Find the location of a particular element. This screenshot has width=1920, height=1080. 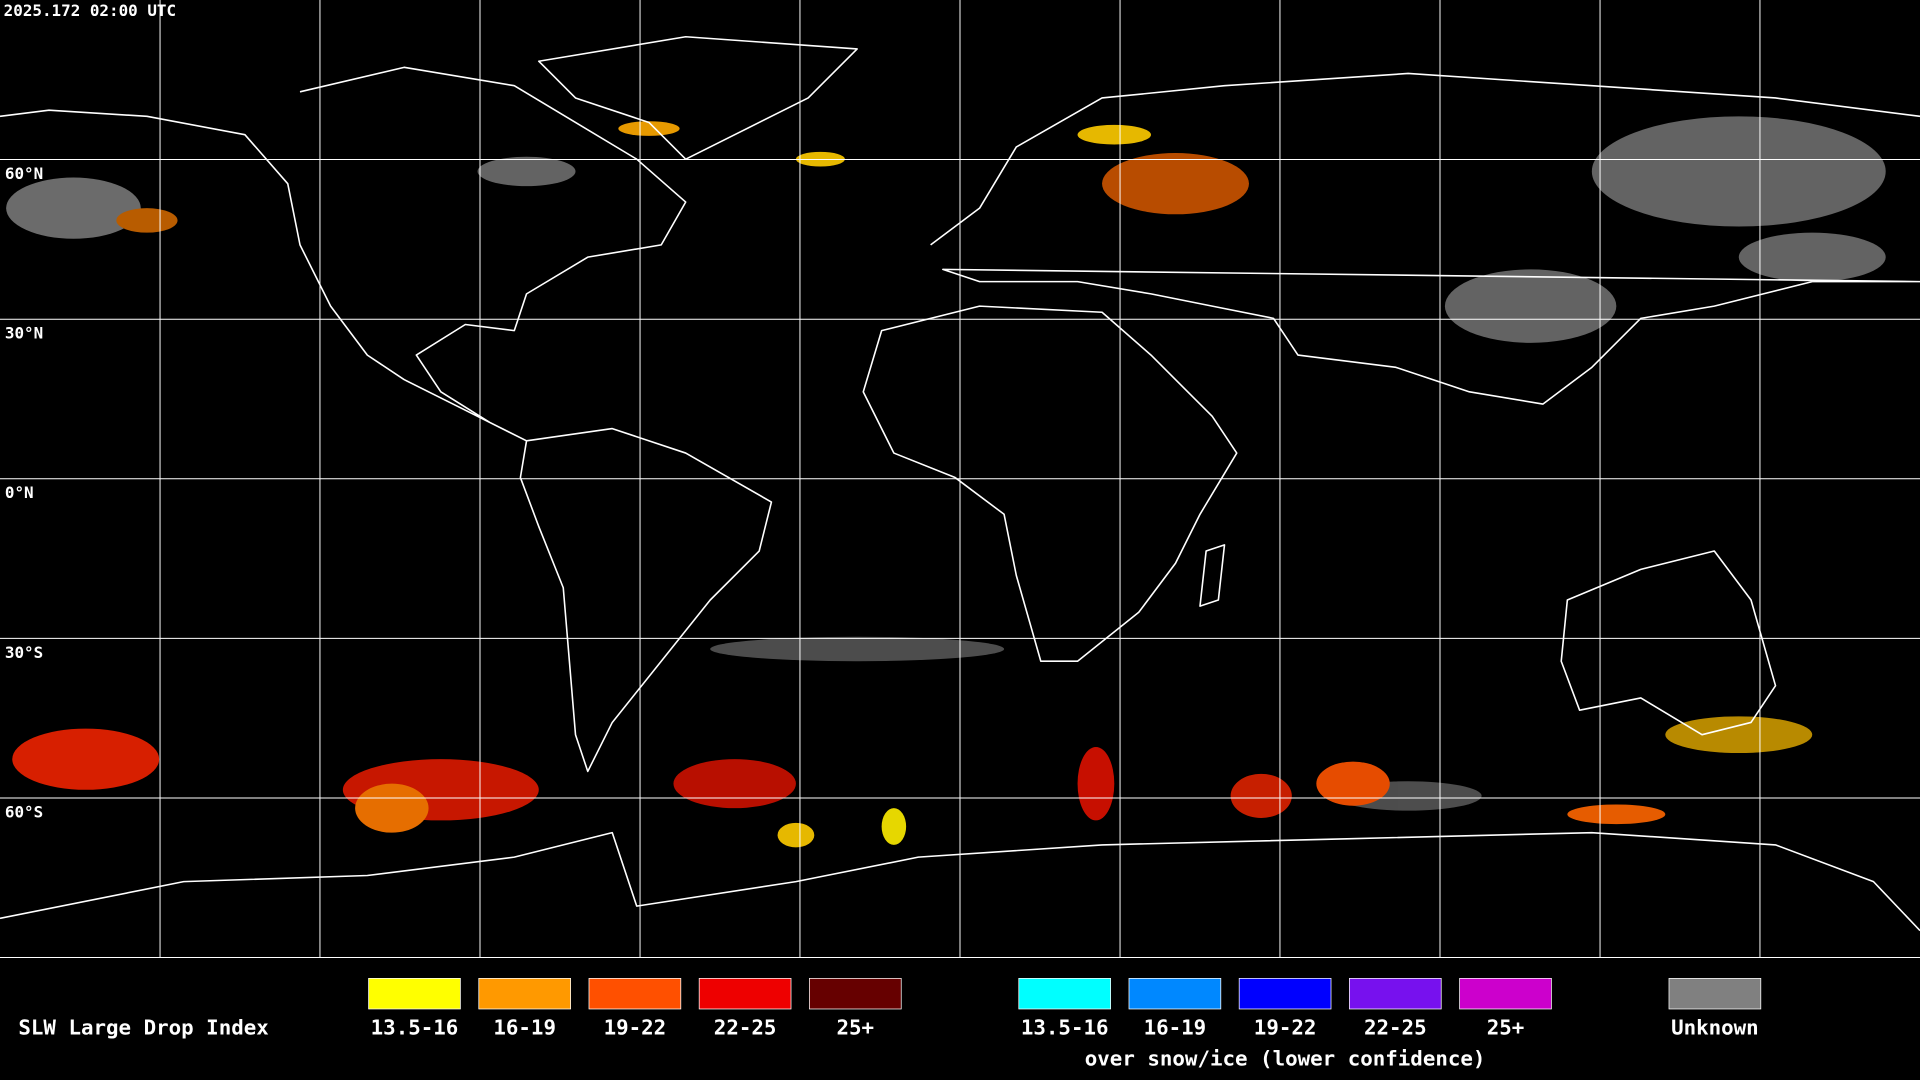

timestamp: 2025.172 02:00 UTC is located at coordinates (90, 10).